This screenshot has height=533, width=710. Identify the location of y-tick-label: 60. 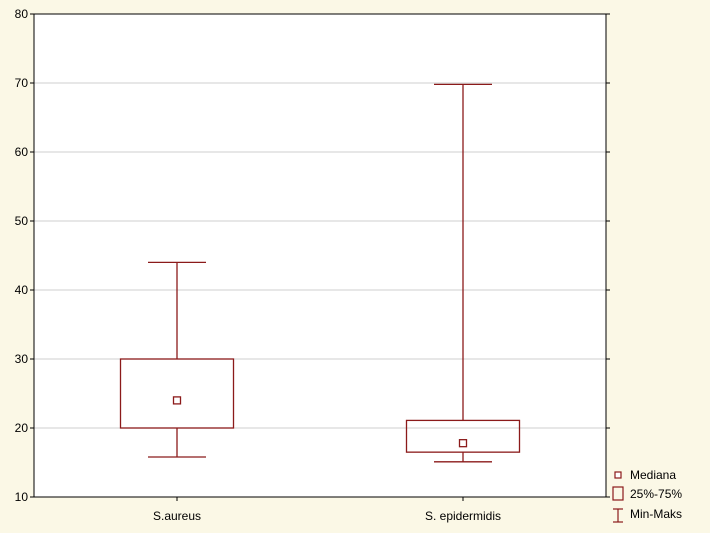
(22, 152).